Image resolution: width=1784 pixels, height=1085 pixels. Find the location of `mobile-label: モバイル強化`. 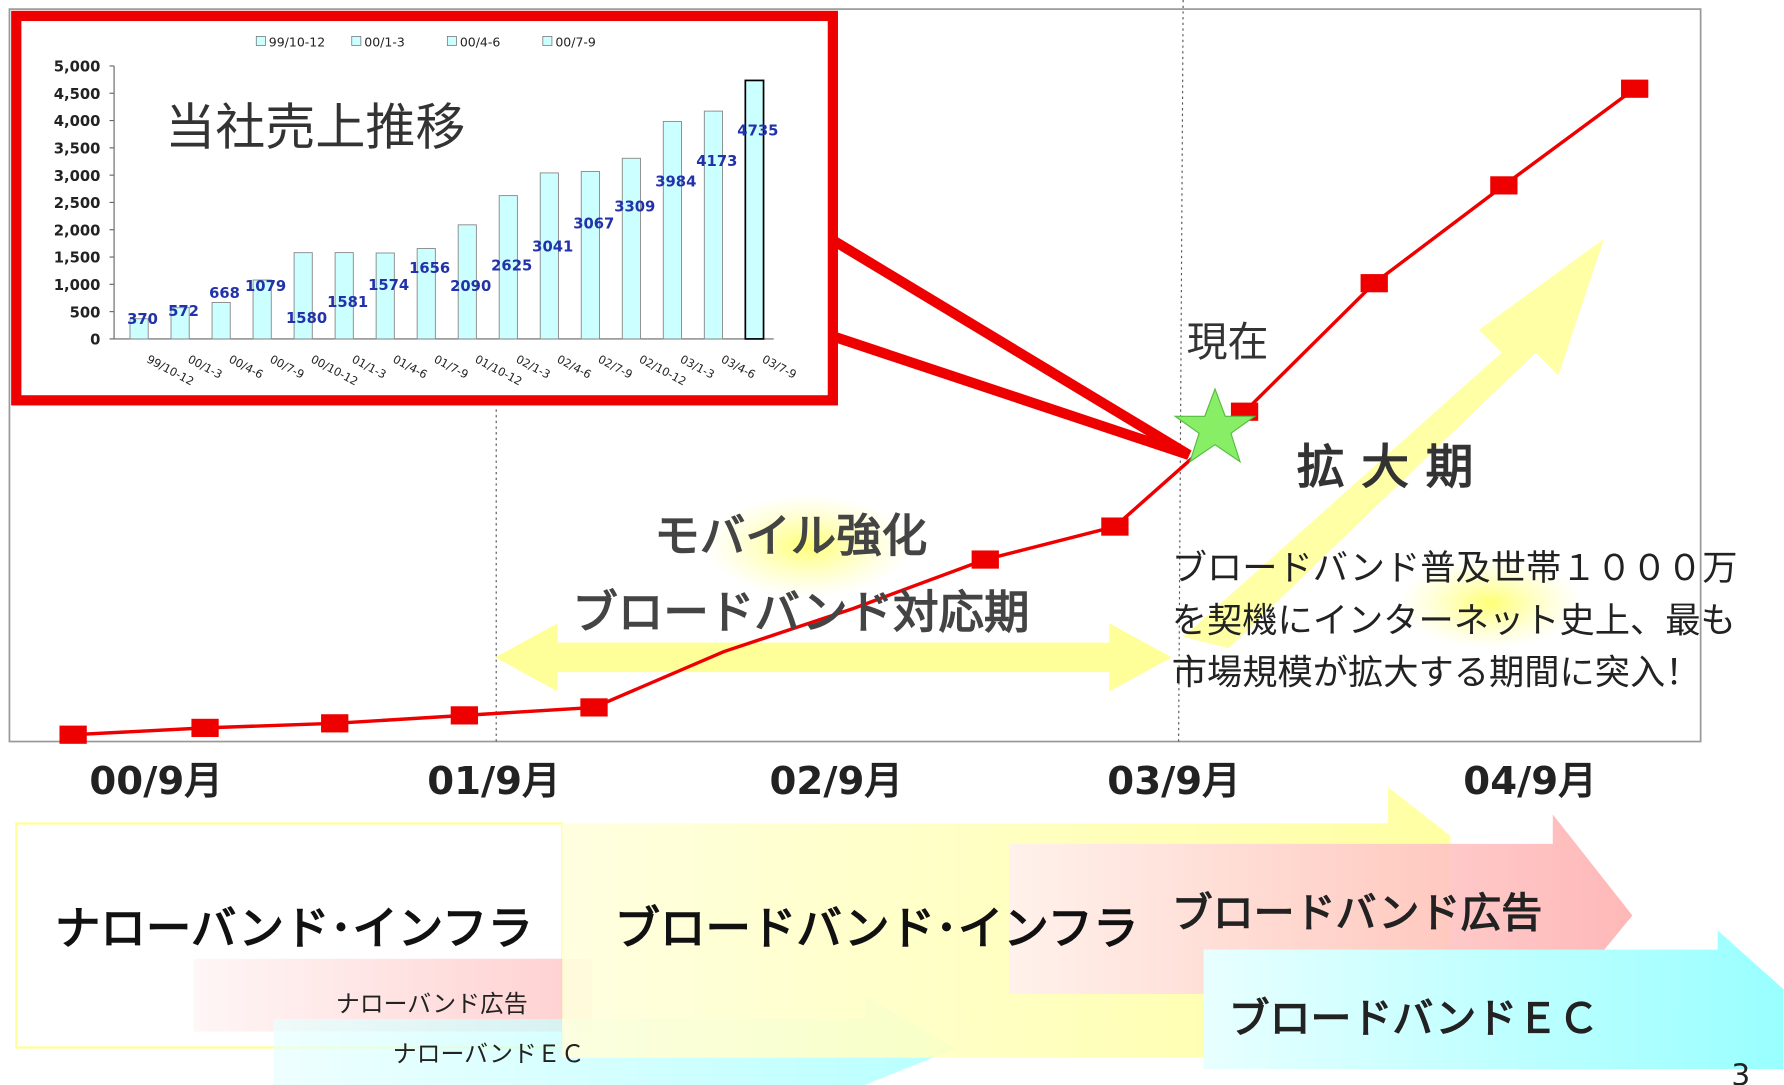

mobile-label: モバイル強化 is located at coordinates (790, 536).